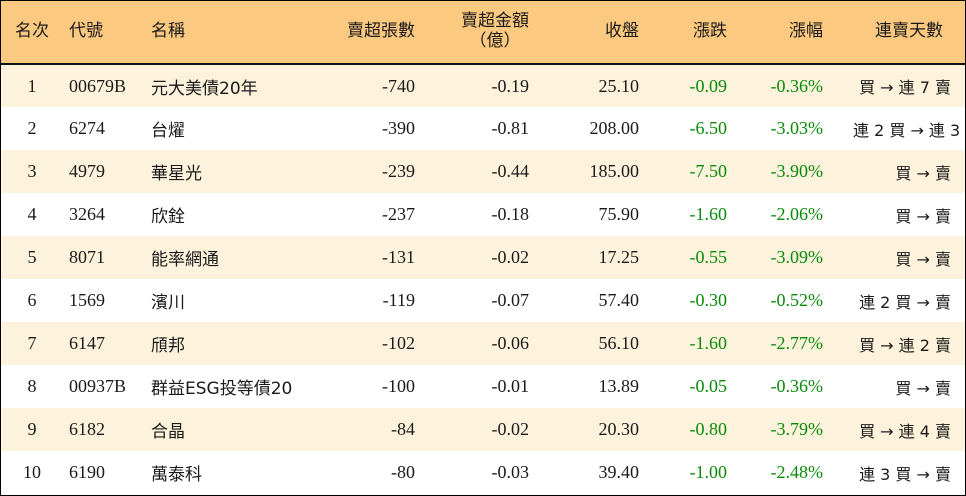 This screenshot has width=966, height=496. Describe the element at coordinates (168, 346) in the screenshot. I see `cell-name: 頎邦` at that location.